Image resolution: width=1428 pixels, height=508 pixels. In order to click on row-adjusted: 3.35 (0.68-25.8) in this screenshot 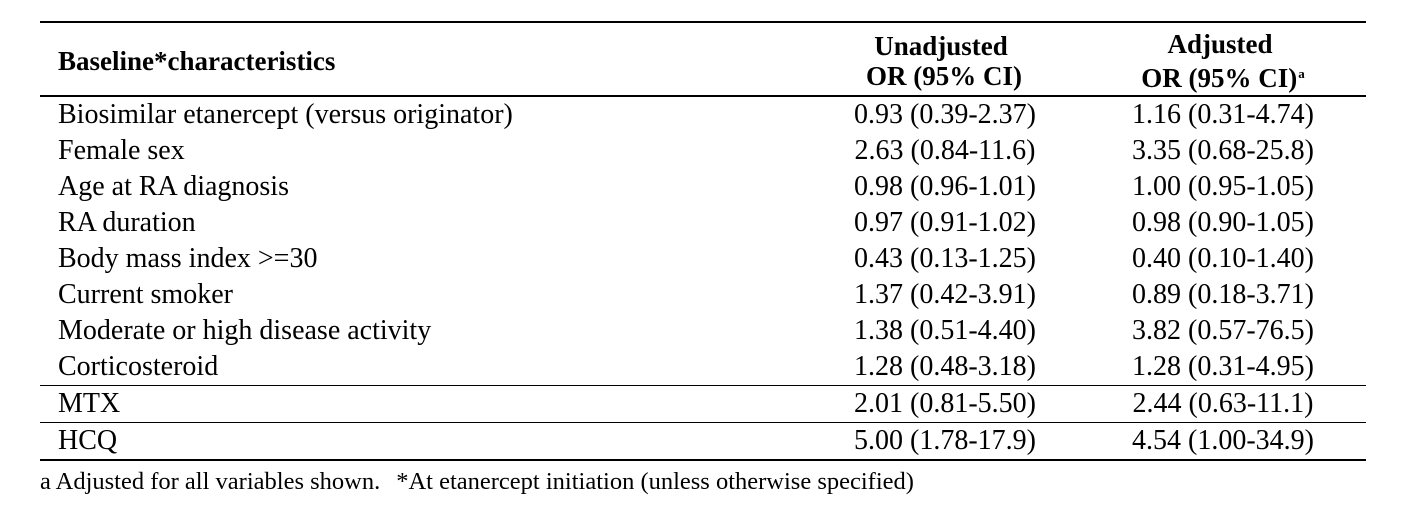, I will do `click(1223, 150)`.